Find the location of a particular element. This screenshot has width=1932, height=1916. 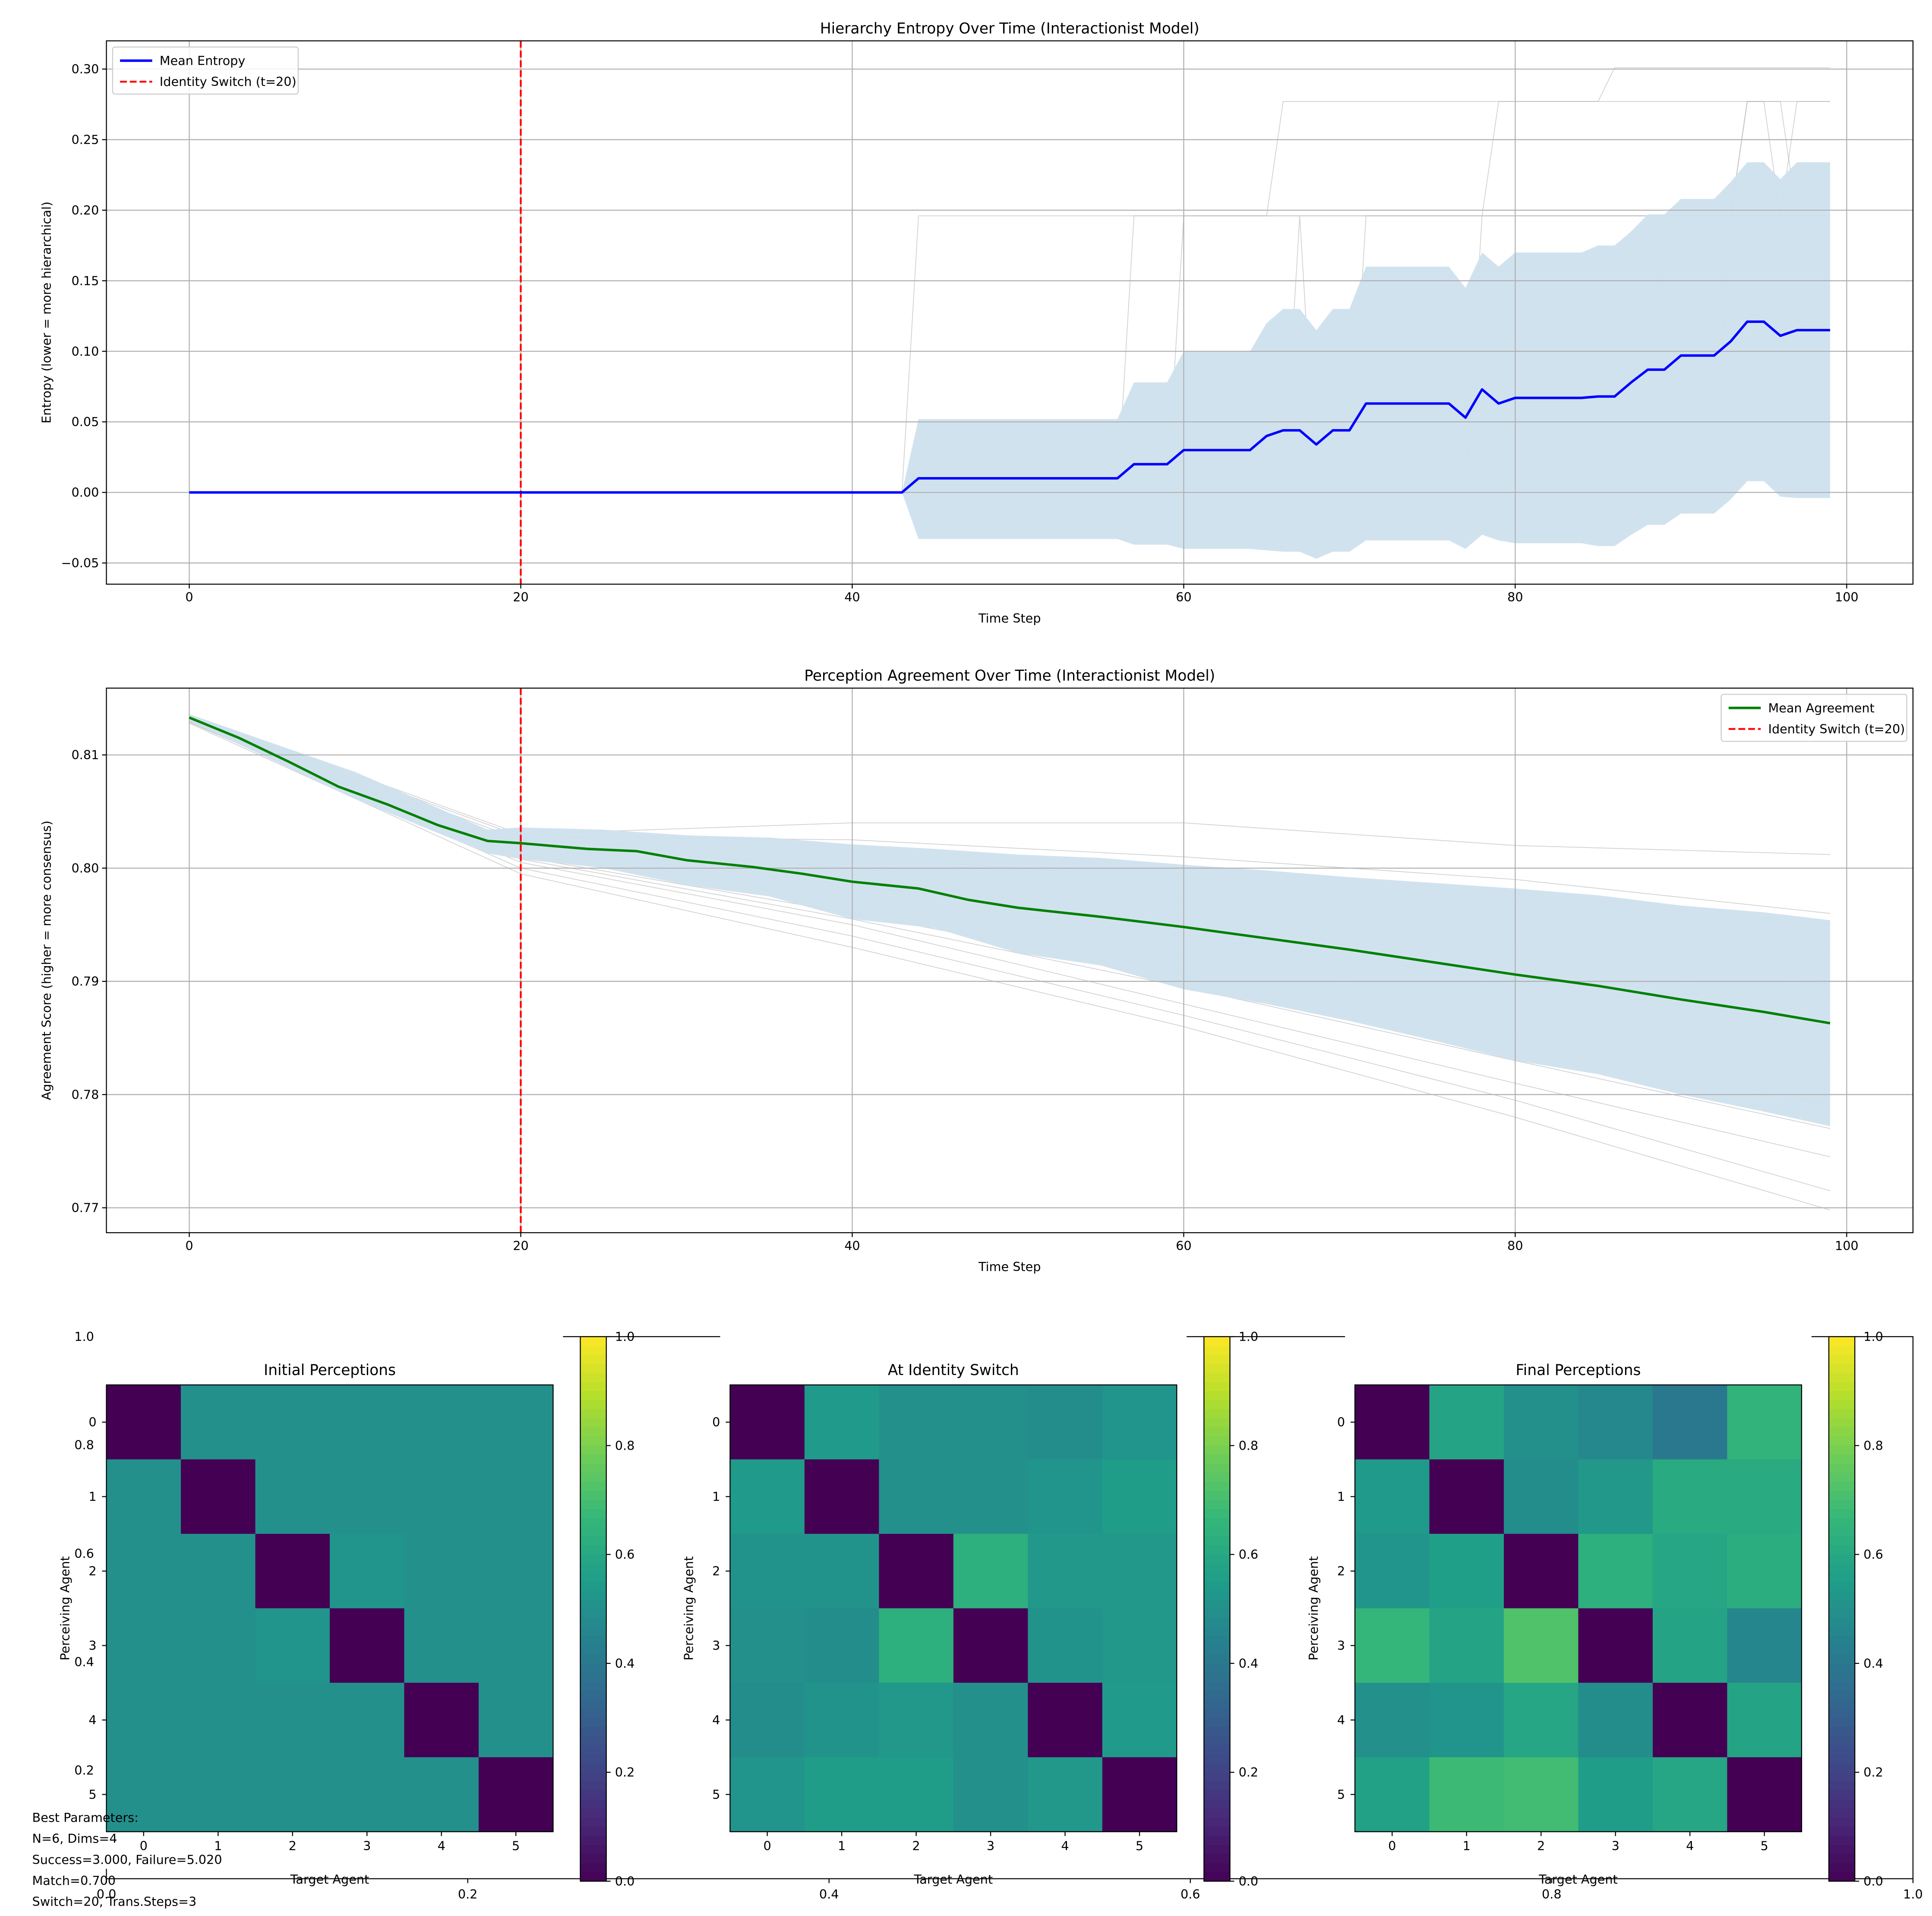

params-line-1: N=6, Dims=4 is located at coordinates (74, 1838).